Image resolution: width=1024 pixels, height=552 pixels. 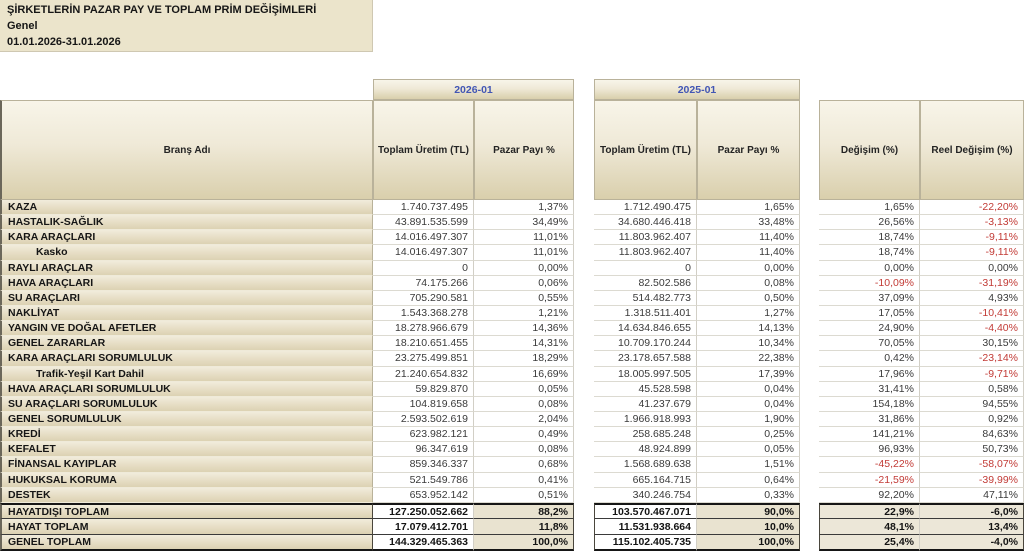 I want to click on total-pazar-payi-2026-cell: 100,0%, so click(x=524, y=543).